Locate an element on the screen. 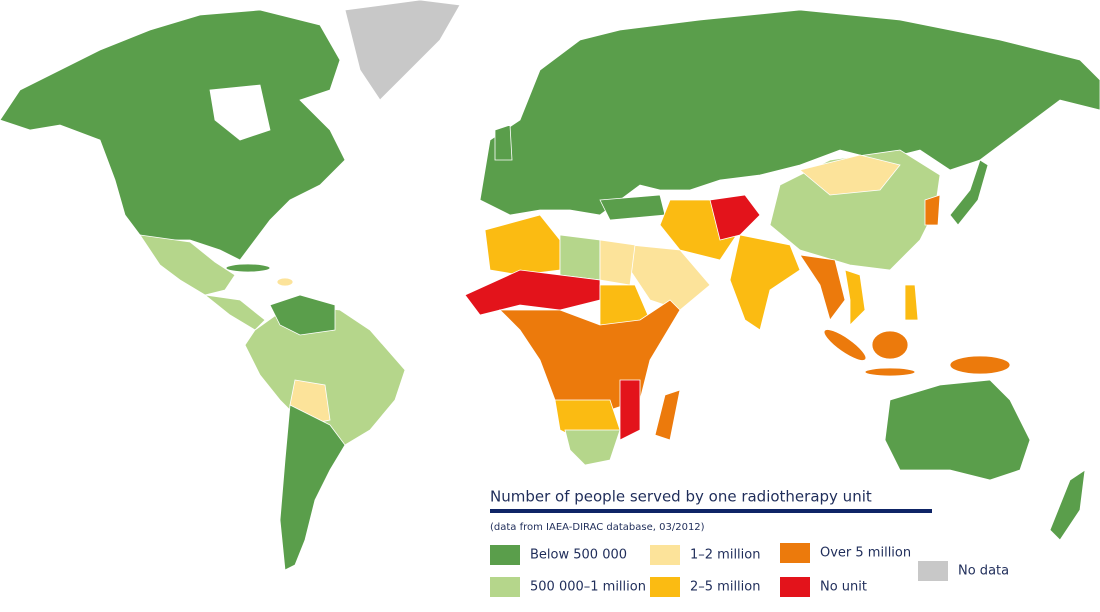 This screenshot has height=612, width=1100. legend-label: Below 500 000 is located at coordinates (578, 555).